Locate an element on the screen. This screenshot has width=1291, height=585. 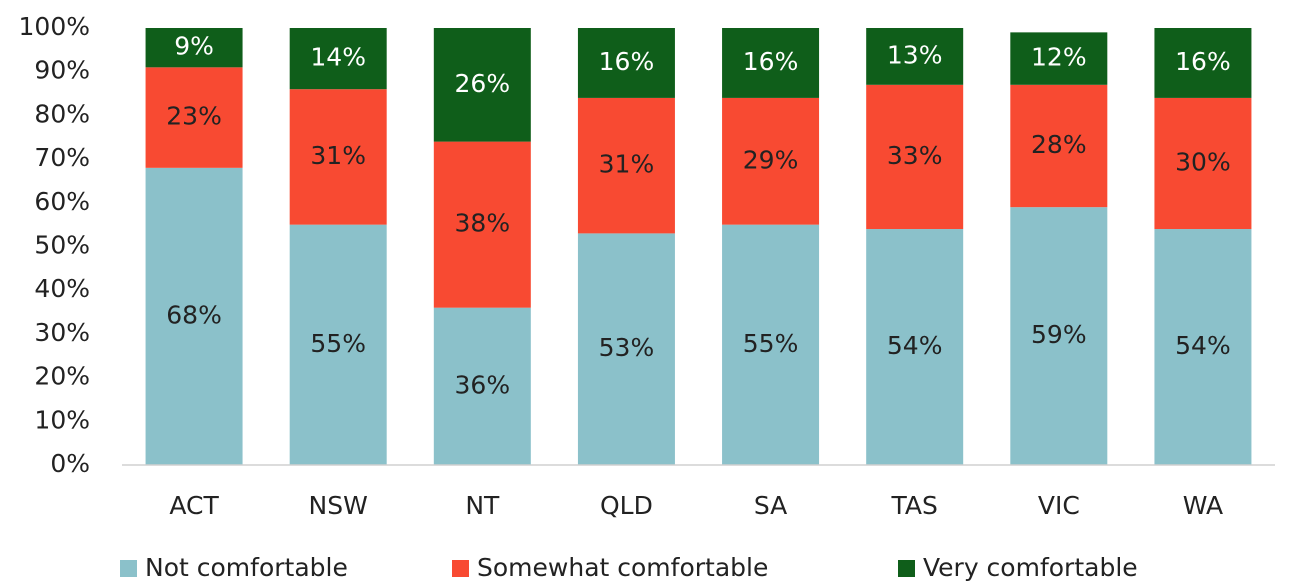
data-label: 14% is located at coordinates (338, 57).